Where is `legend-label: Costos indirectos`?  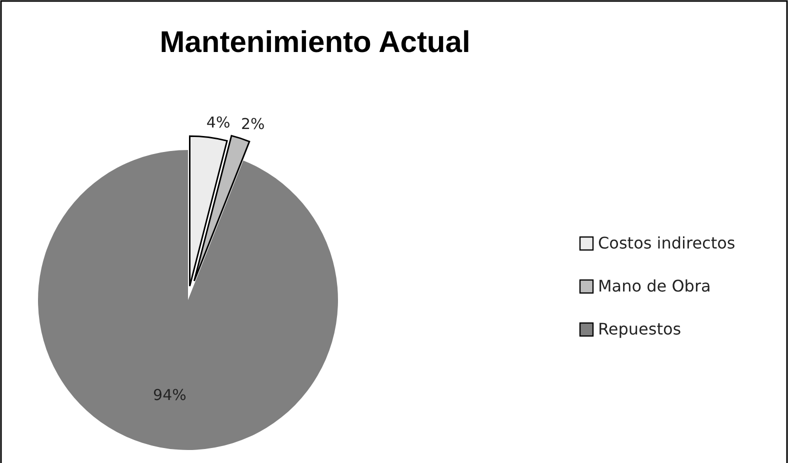 legend-label: Costos indirectos is located at coordinates (667, 242).